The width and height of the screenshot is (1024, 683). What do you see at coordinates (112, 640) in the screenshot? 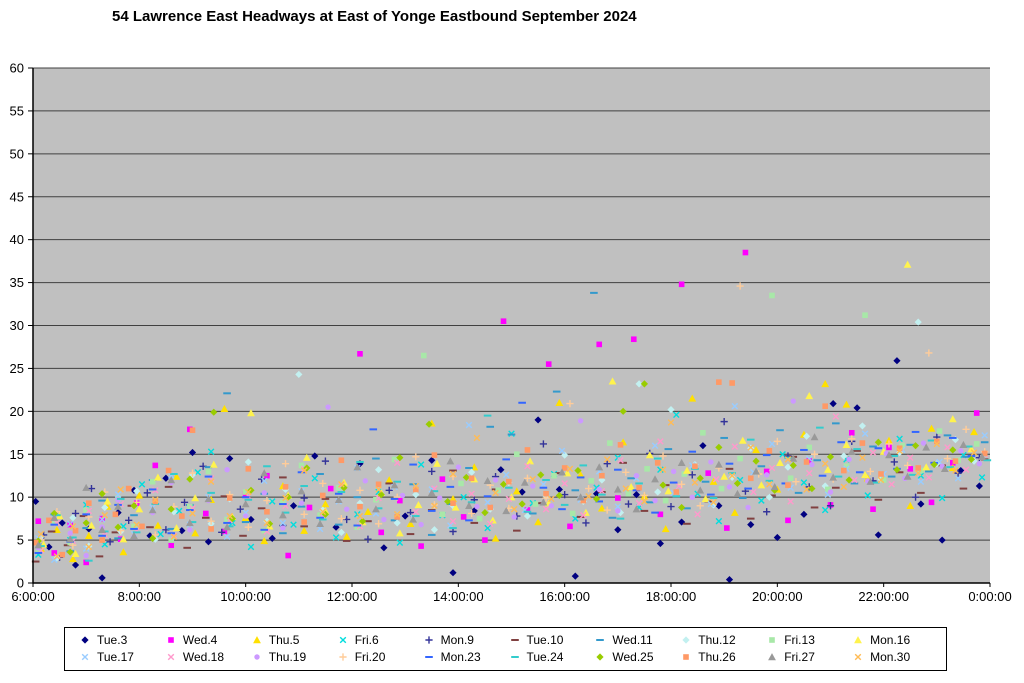
I see `legend-label: Tue.3` at bounding box center [112, 640].